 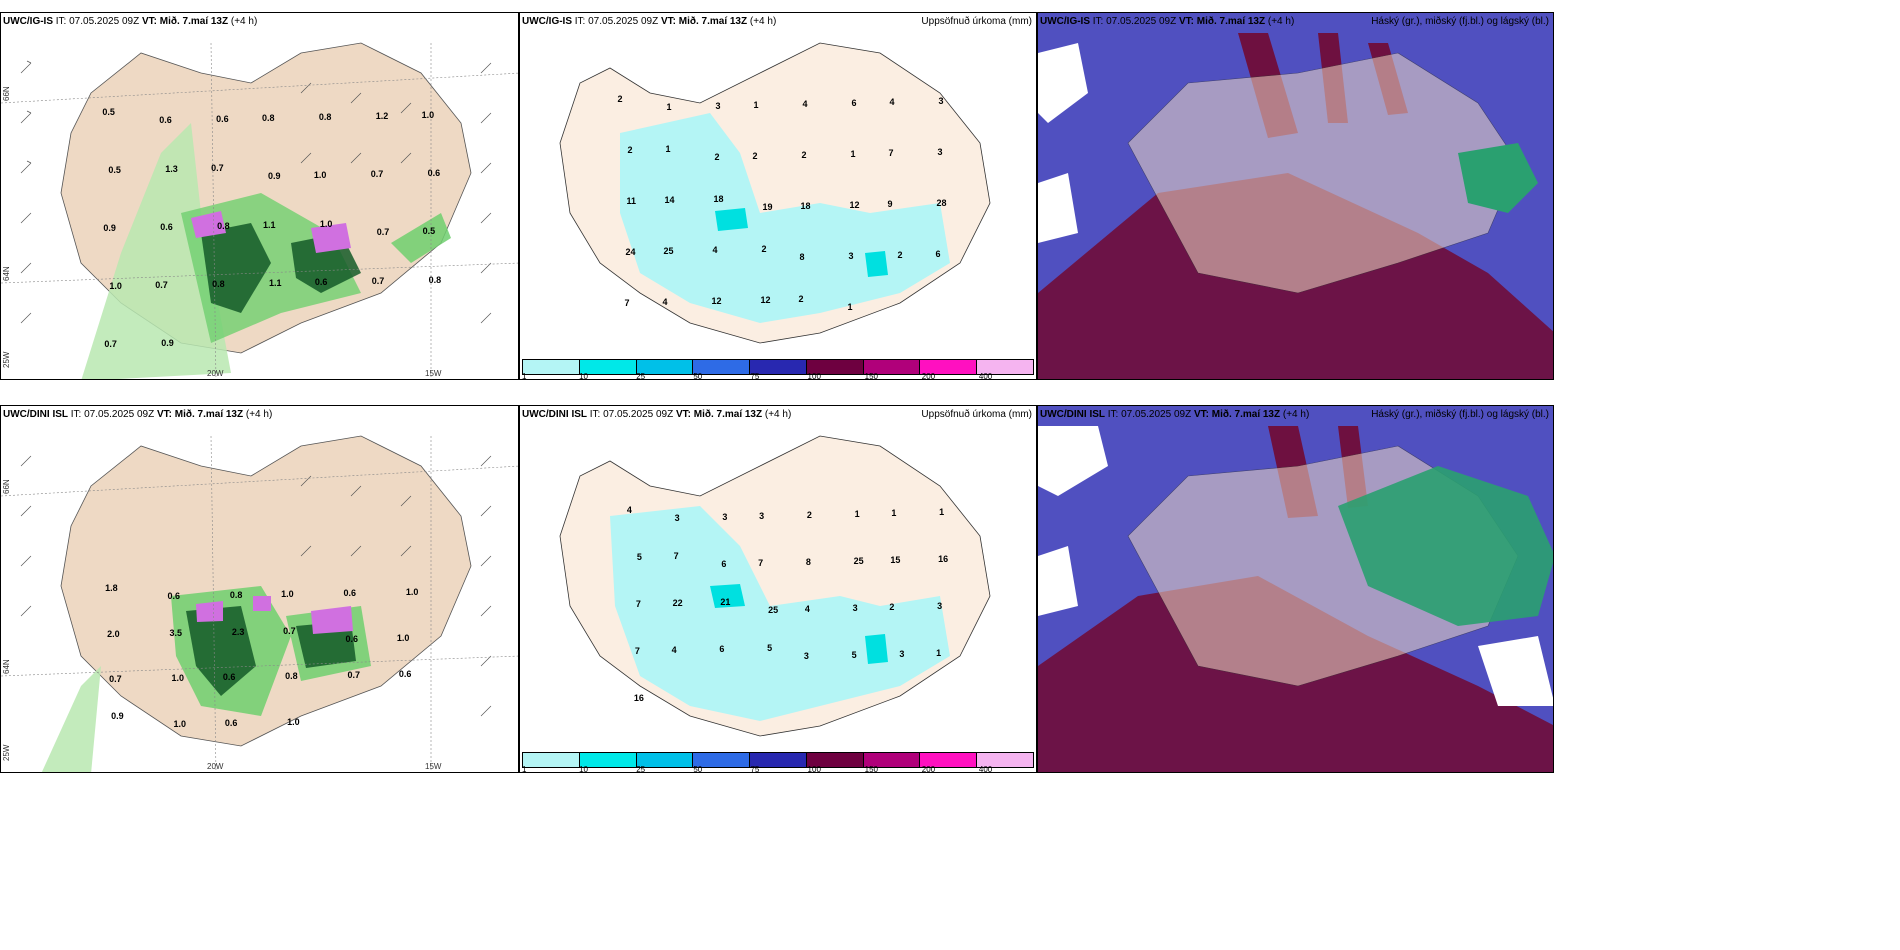 I want to click on legend-label: 100, so click(x=814, y=769).